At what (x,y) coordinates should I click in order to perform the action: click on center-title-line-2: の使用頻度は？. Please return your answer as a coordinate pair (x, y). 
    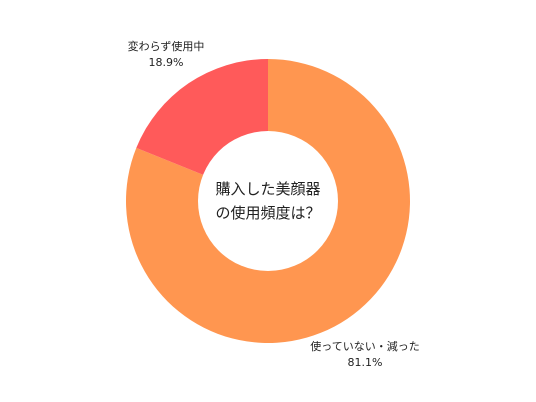
    Looking at the image, I should click on (267, 213).